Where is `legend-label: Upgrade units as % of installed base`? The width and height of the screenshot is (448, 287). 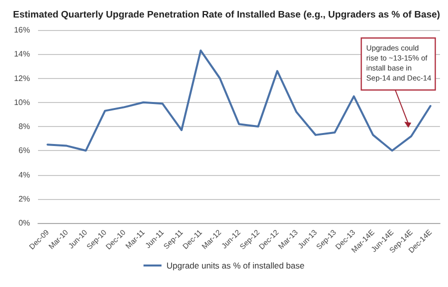
legend-label: Upgrade units as % of installed base is located at coordinates (235, 265).